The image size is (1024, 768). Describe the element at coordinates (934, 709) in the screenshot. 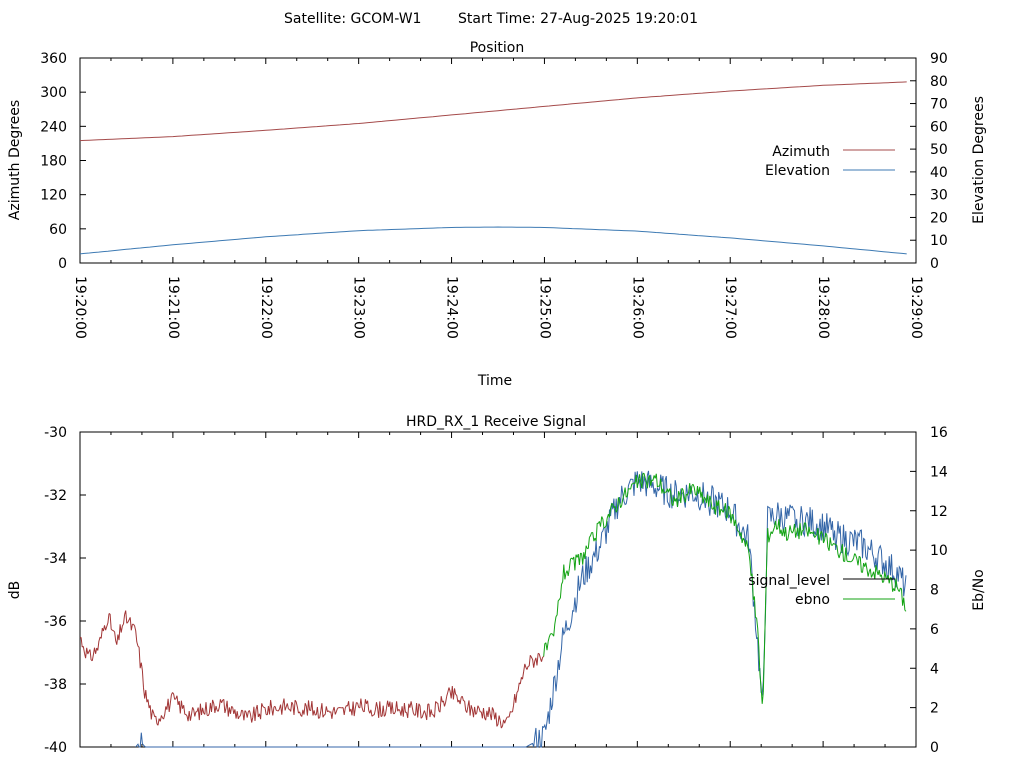

I see `signal-y2-tick-label: 2` at that location.